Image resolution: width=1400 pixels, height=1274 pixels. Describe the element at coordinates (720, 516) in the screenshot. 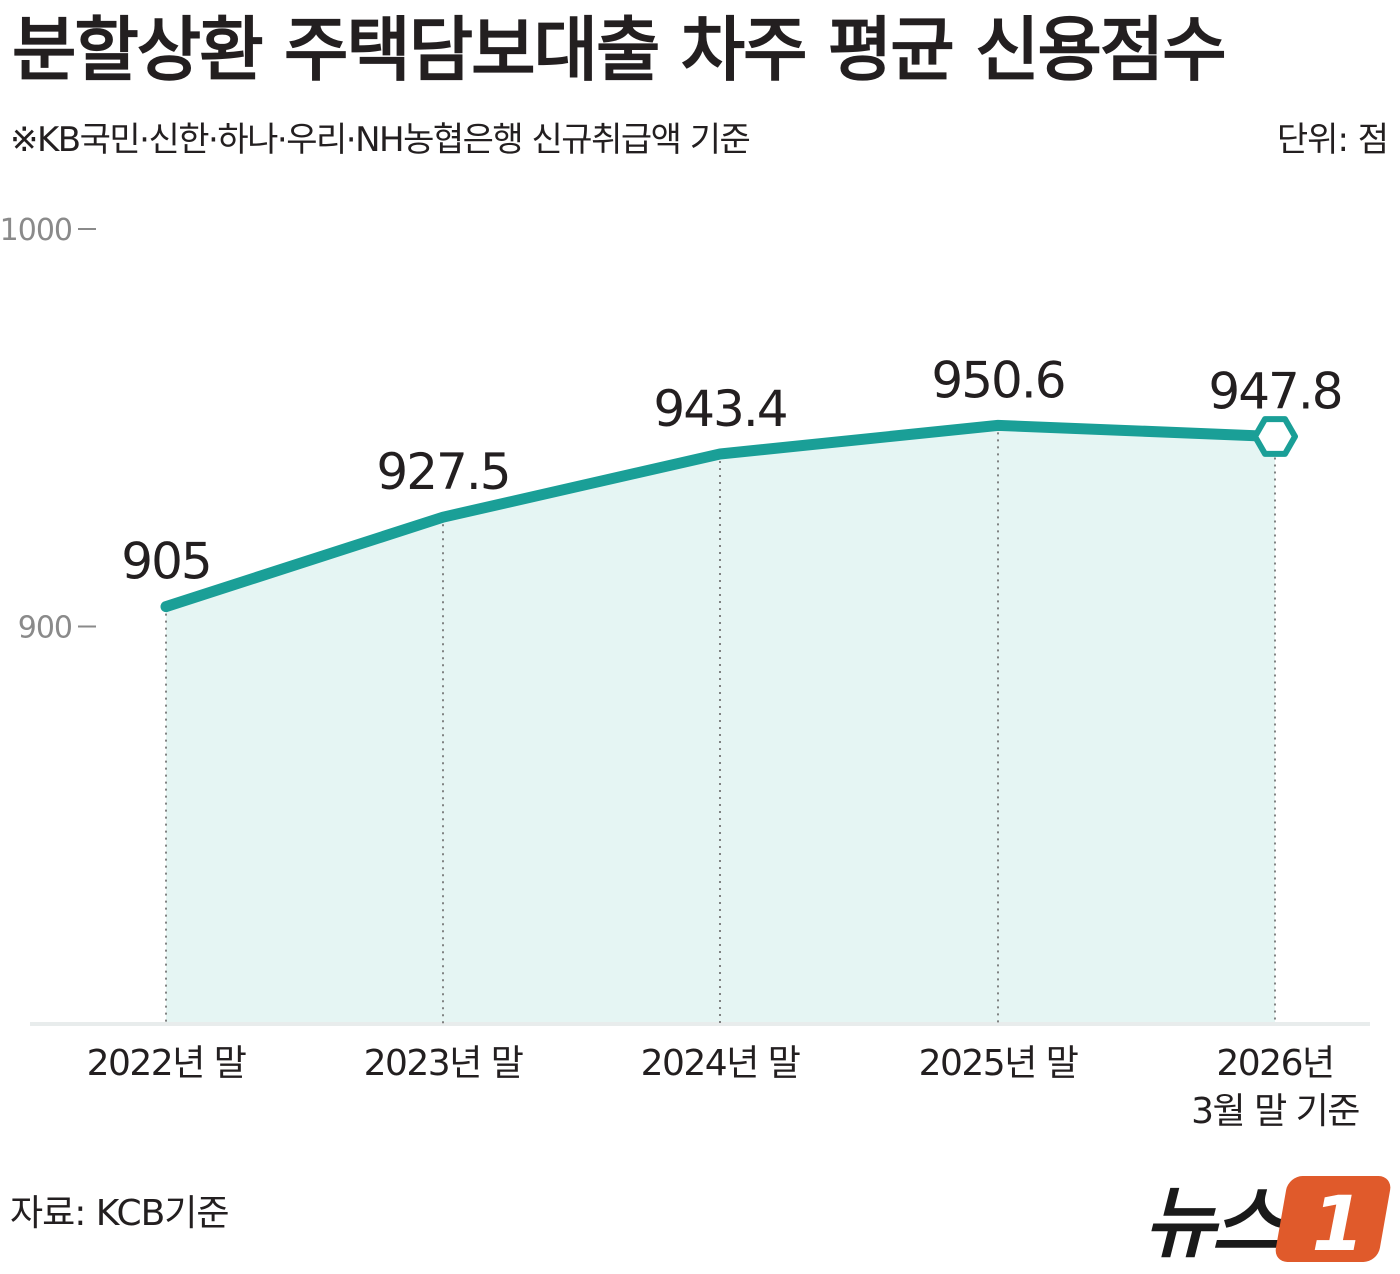

I see `series-line` at that location.